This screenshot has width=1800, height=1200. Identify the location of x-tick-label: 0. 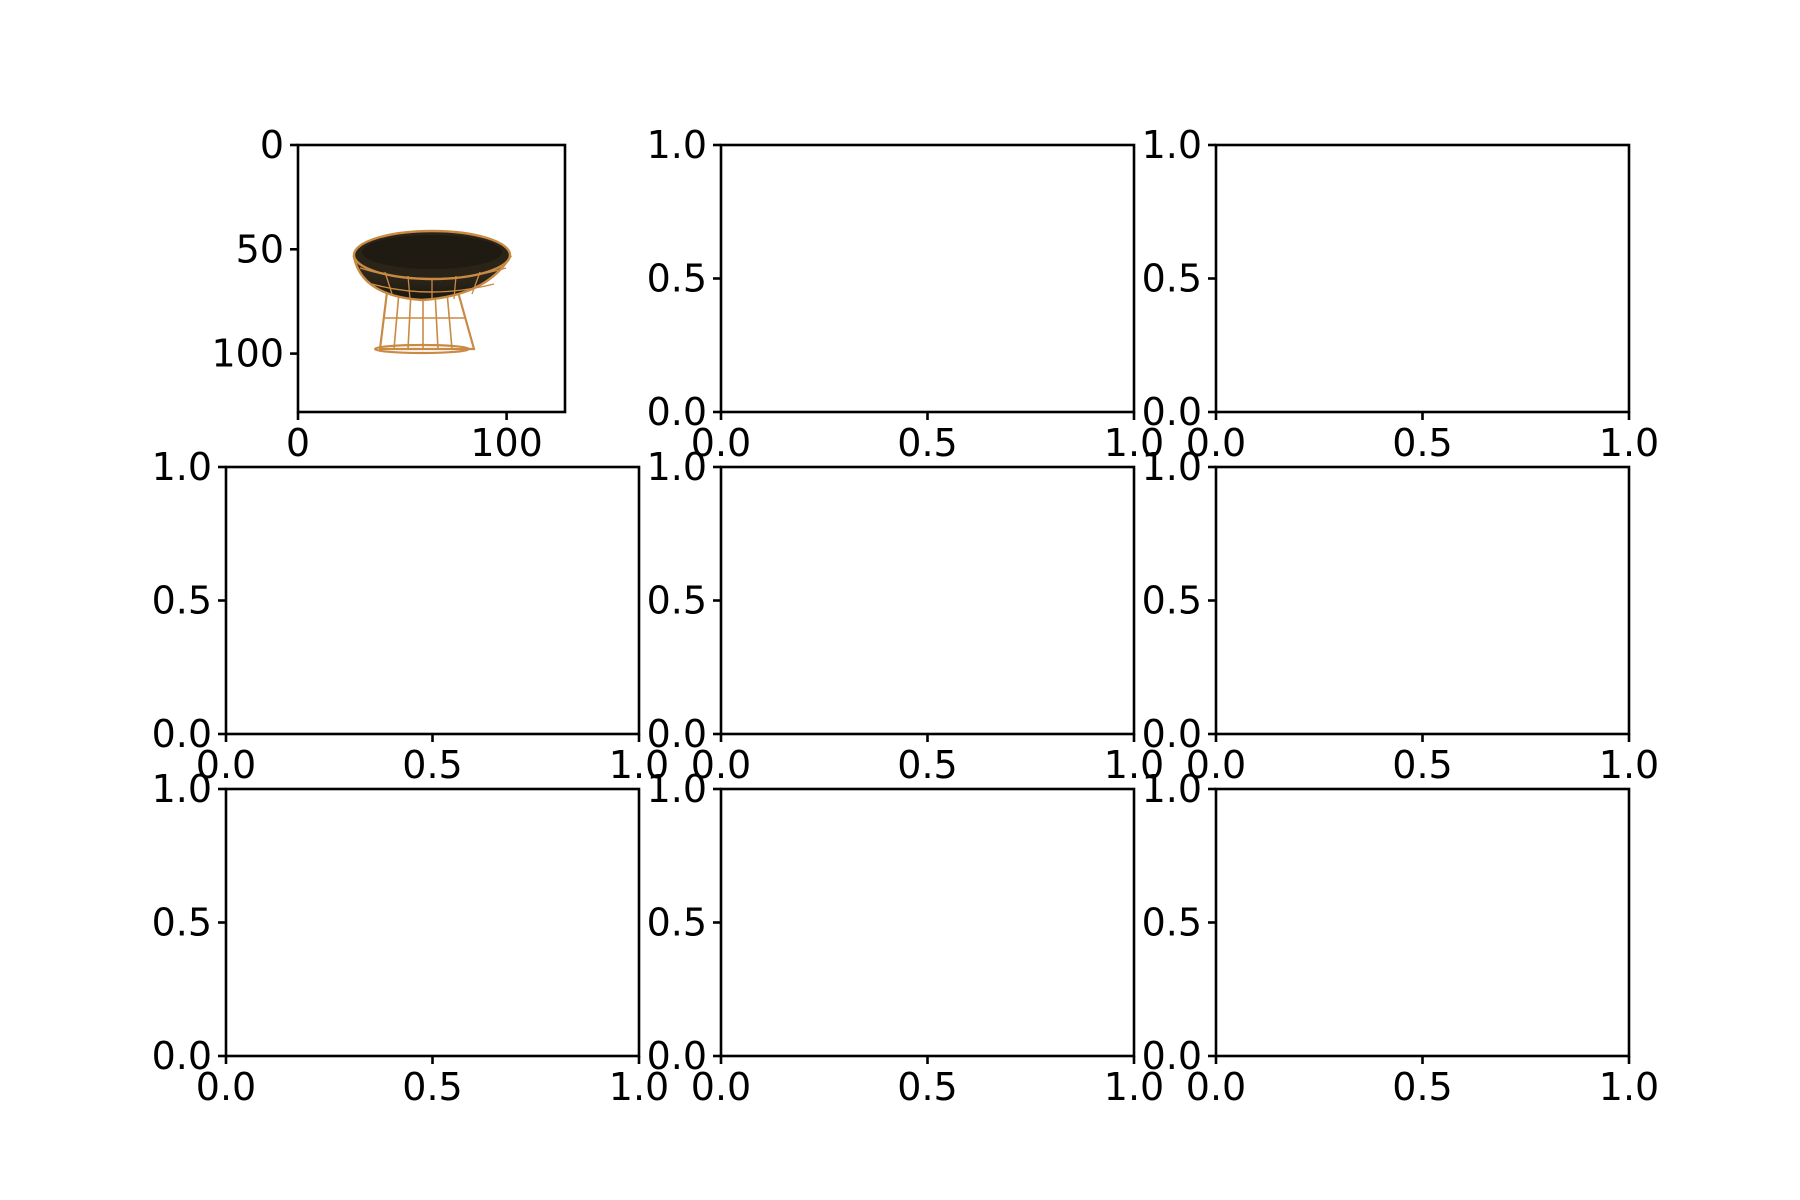
(298, 443).